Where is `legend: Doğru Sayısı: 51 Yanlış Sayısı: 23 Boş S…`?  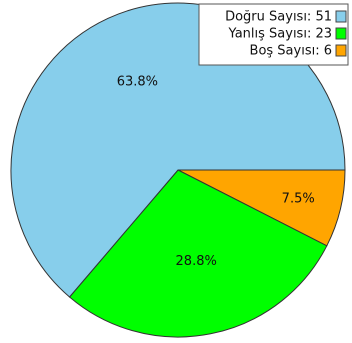 legend: Doğru Sayısı: 51 Yanlış Sayısı: 23 Boş S… is located at coordinates (273, 34).